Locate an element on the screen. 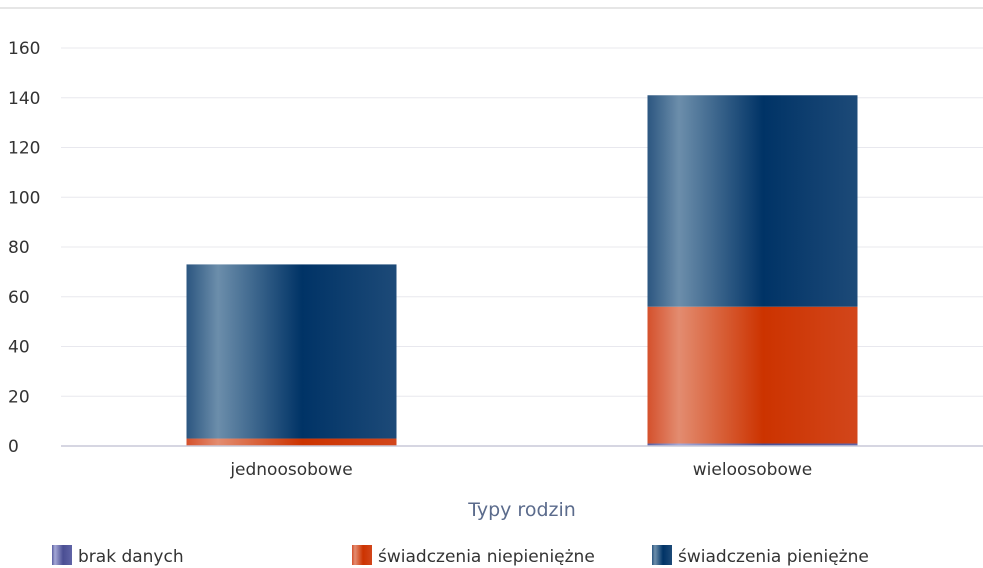 The height and width of the screenshot is (568, 983). legend-item: brak danych is located at coordinates (118, 556).